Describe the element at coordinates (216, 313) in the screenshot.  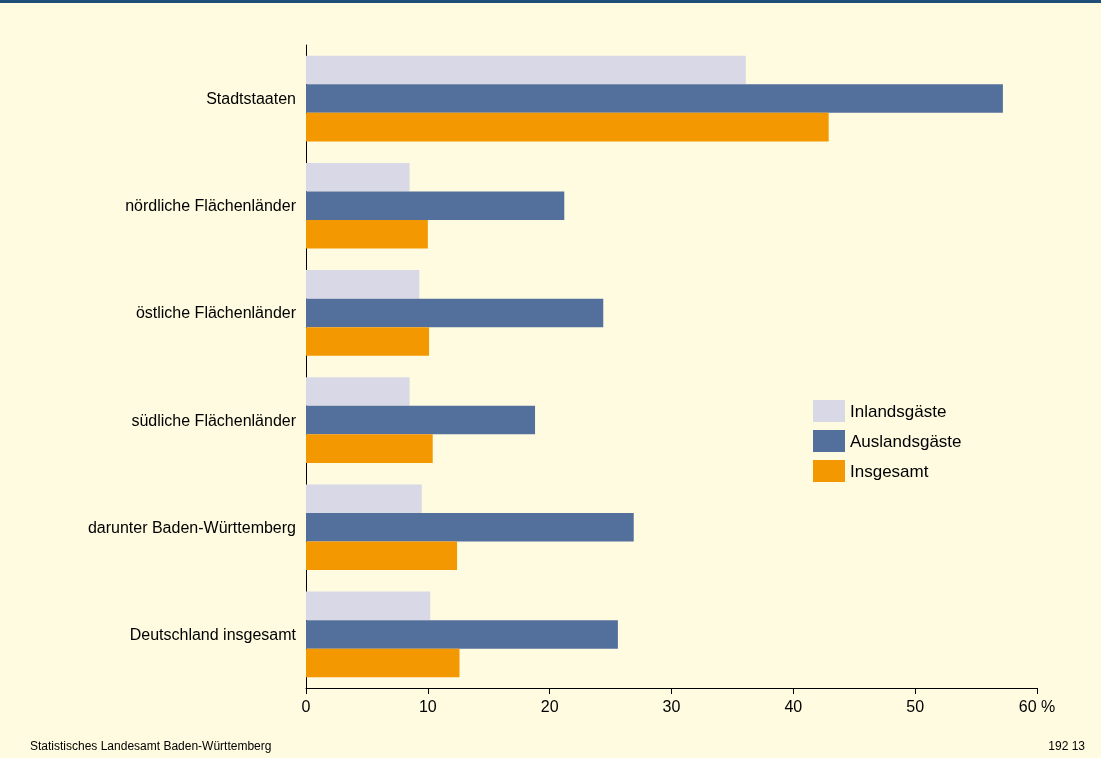
I see `y-tick-label: östliche Flächenländer` at that location.